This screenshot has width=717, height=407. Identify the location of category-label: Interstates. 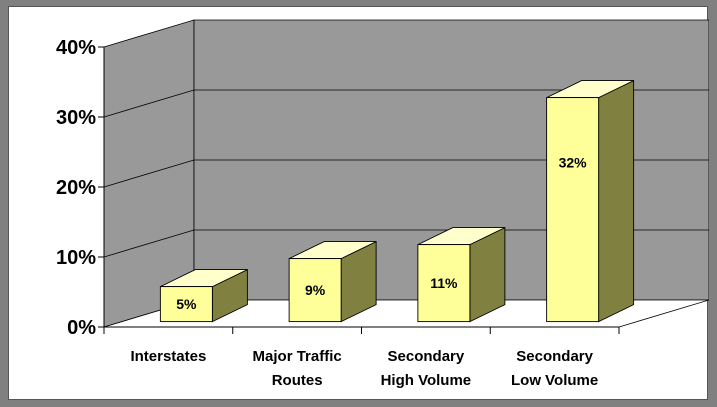
(168, 356).